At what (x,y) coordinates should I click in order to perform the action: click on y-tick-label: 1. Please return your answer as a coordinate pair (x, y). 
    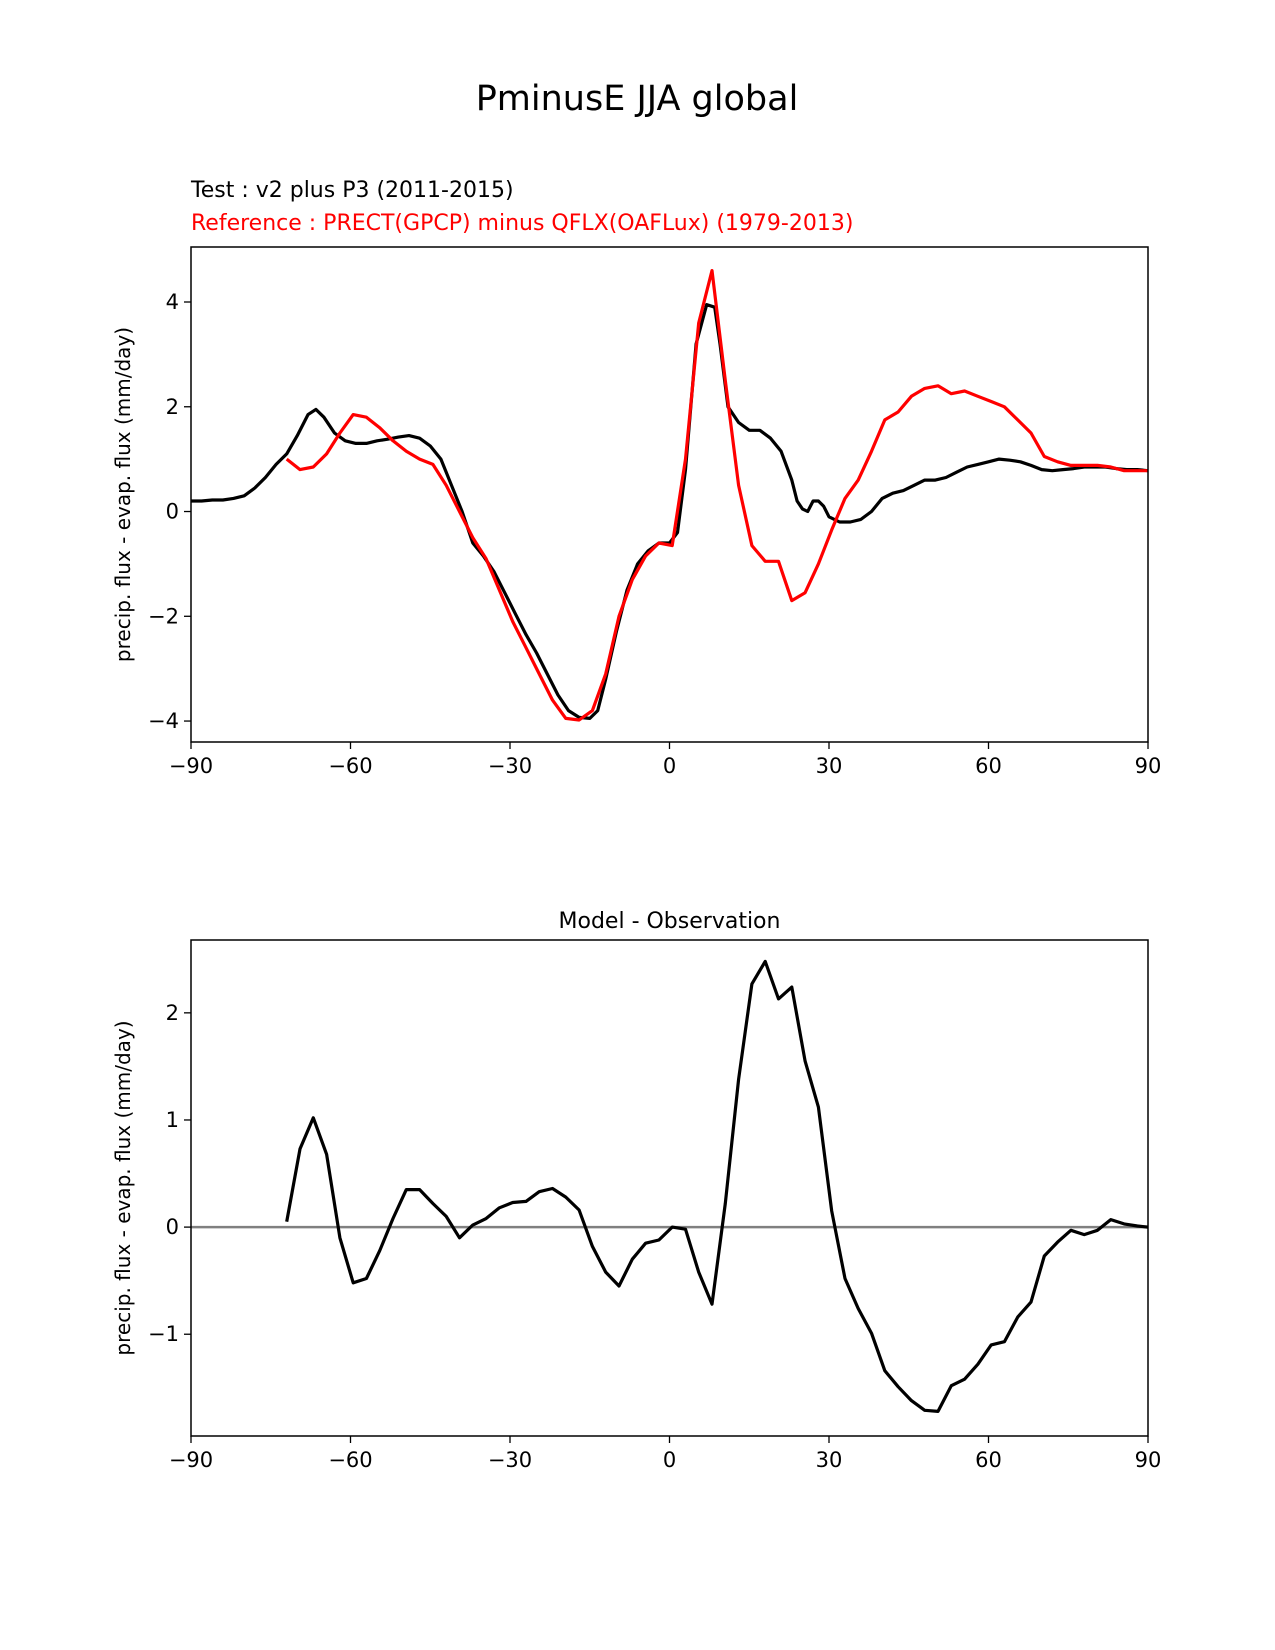
    Looking at the image, I should click on (172, 1120).